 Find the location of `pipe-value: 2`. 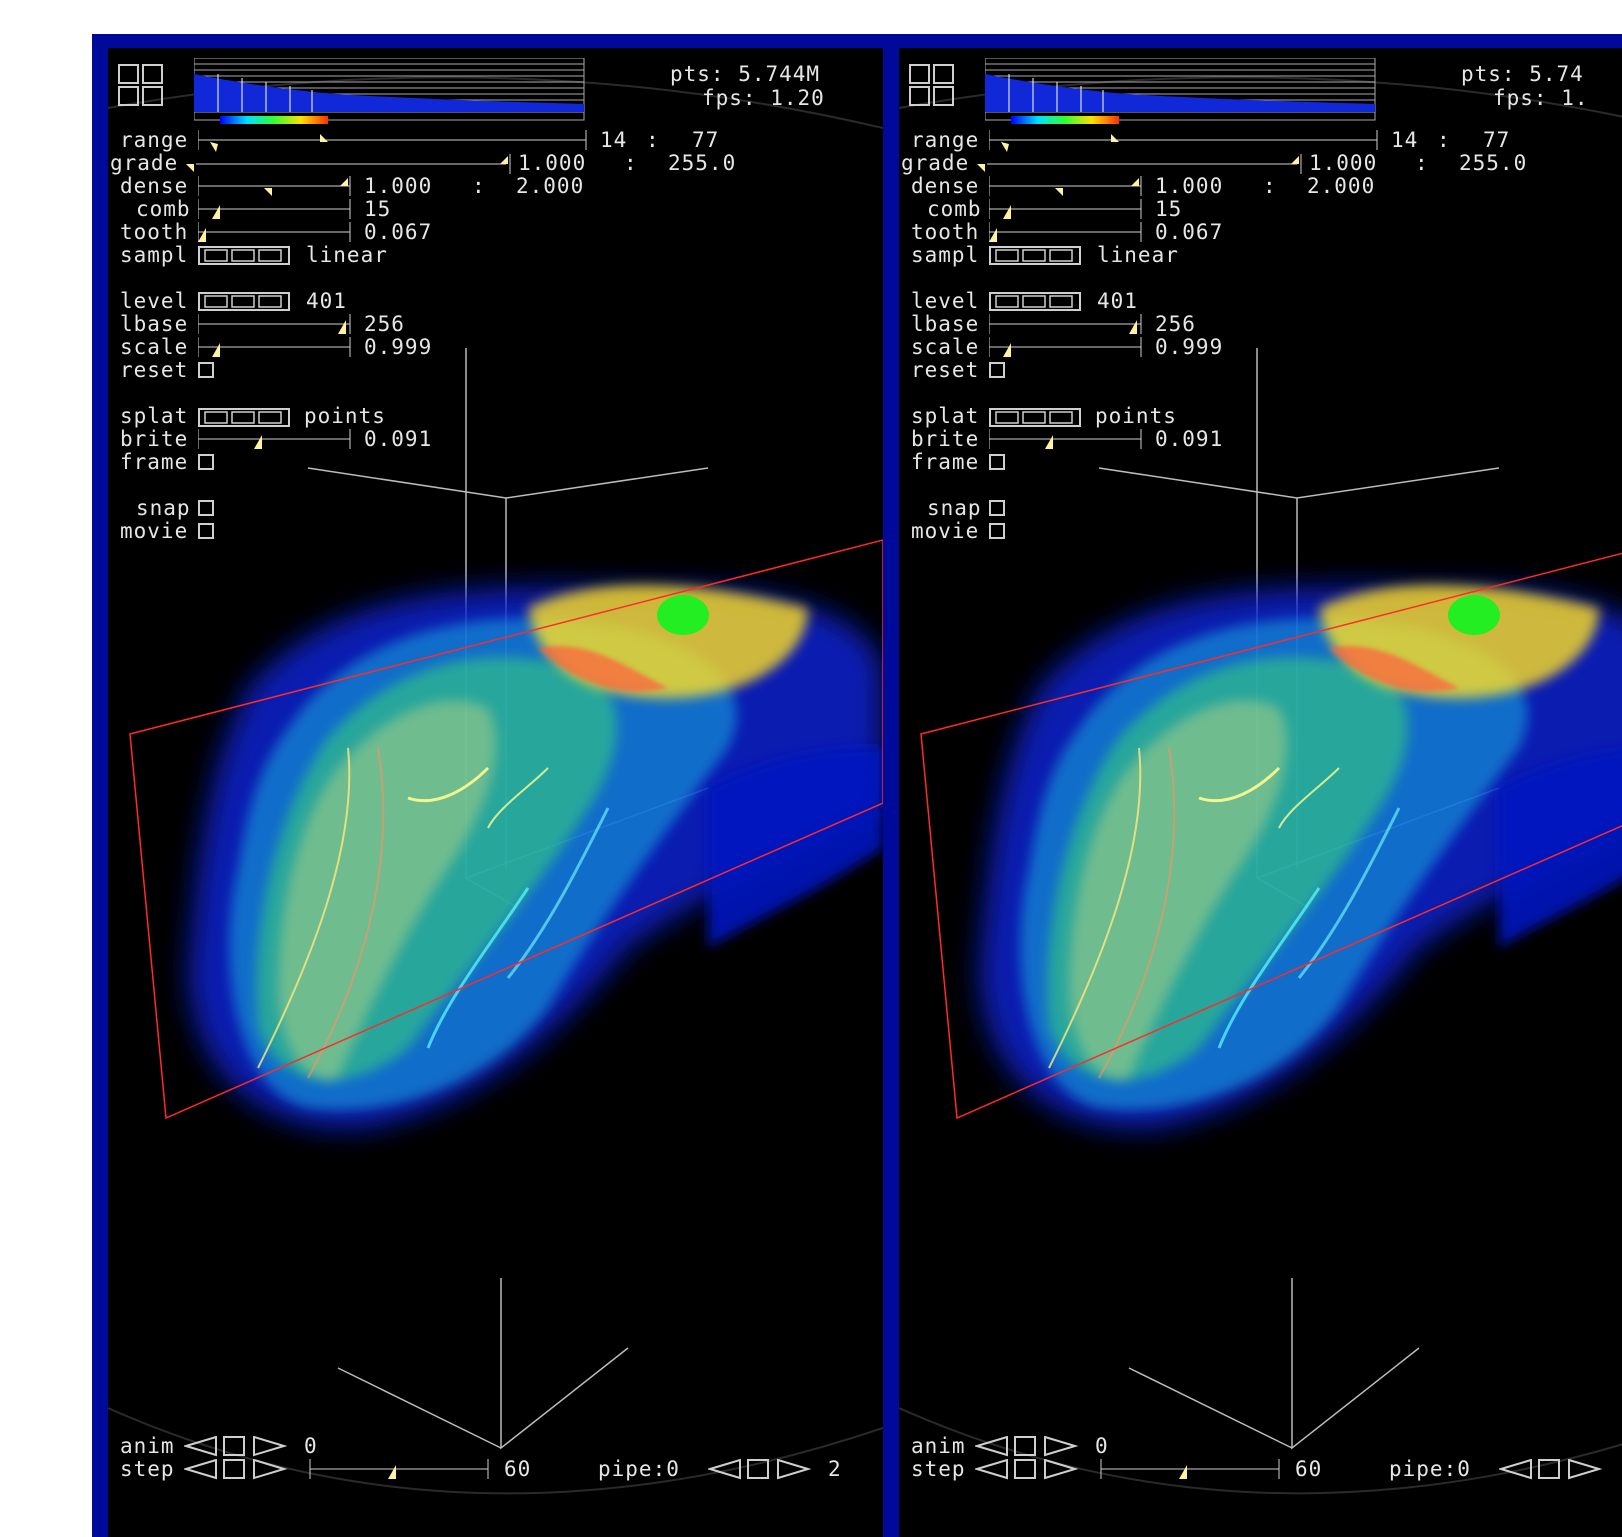

pipe-value: 2 is located at coordinates (835, 1469).